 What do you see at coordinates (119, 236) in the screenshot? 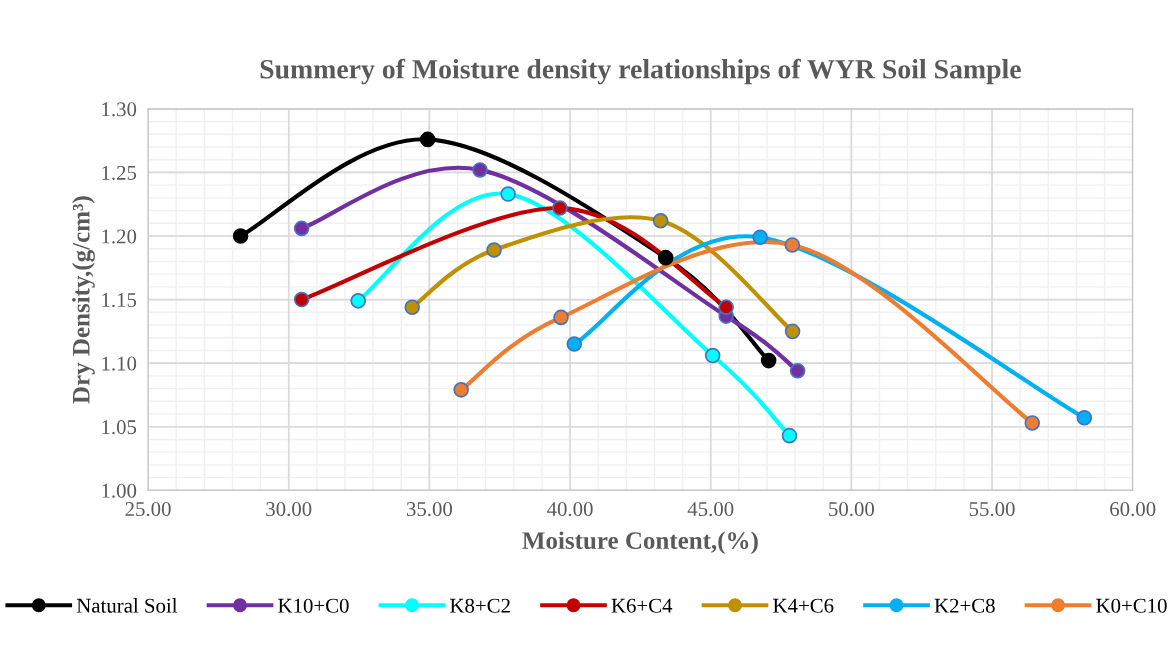
I see `y-tick-label: 1.20` at bounding box center [119, 236].